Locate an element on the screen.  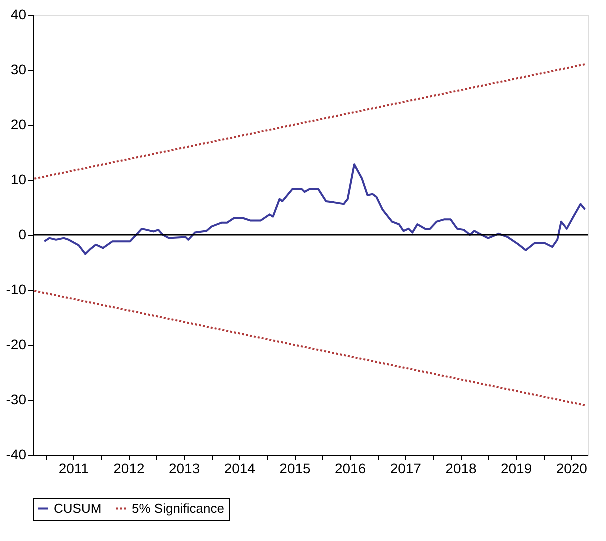
x-tick-label: 2016 is located at coordinates (350, 468).